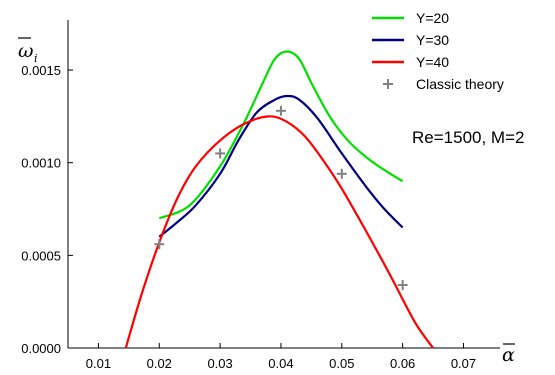 This screenshot has height=375, width=555. Describe the element at coordinates (41, 348) in the screenshot. I see `y-tick-label: 0.0000` at that location.